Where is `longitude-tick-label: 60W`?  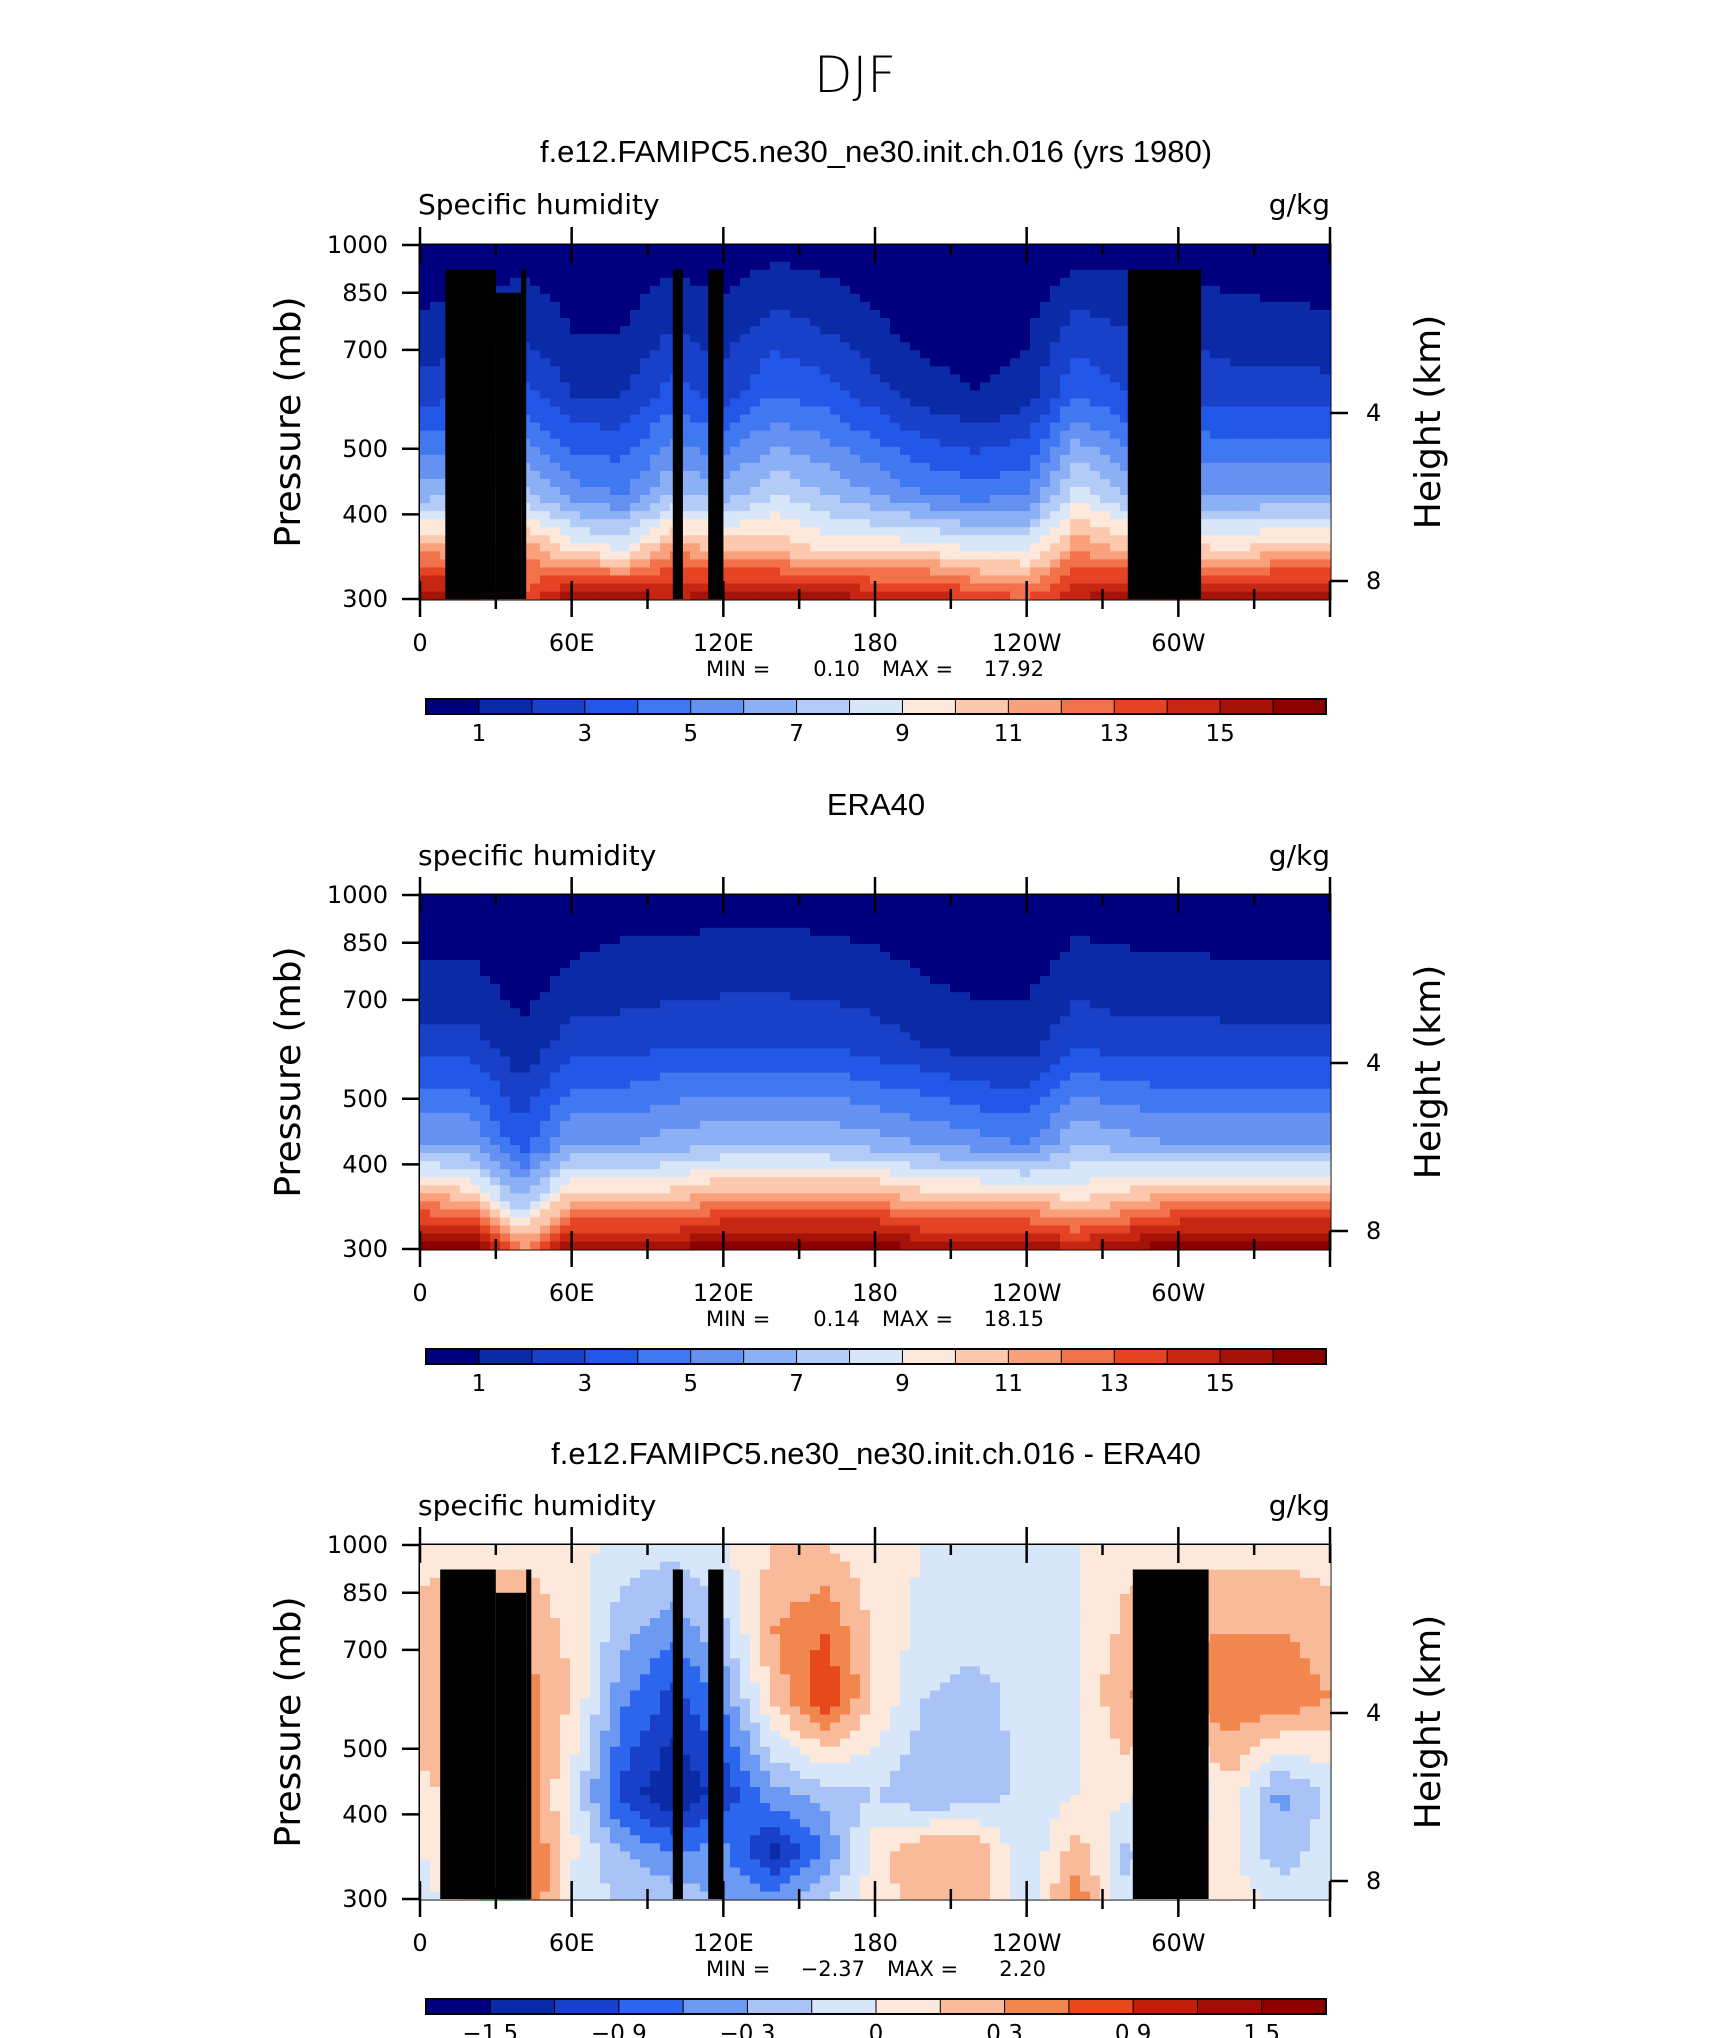 longitude-tick-label: 60W is located at coordinates (1178, 643).